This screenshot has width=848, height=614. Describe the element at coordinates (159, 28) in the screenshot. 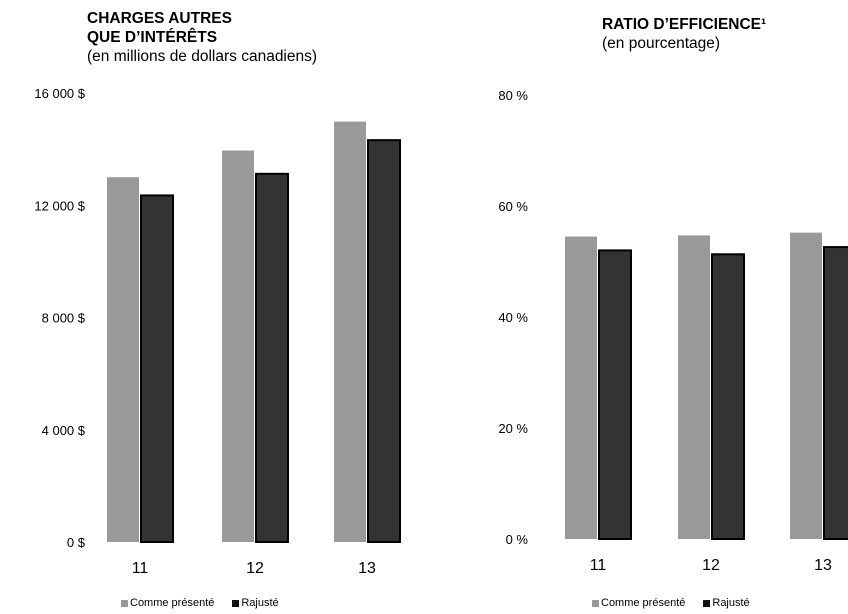

I see `chart-title: CHARGES AUTRES QUE D’INTÉRÊTS` at that location.